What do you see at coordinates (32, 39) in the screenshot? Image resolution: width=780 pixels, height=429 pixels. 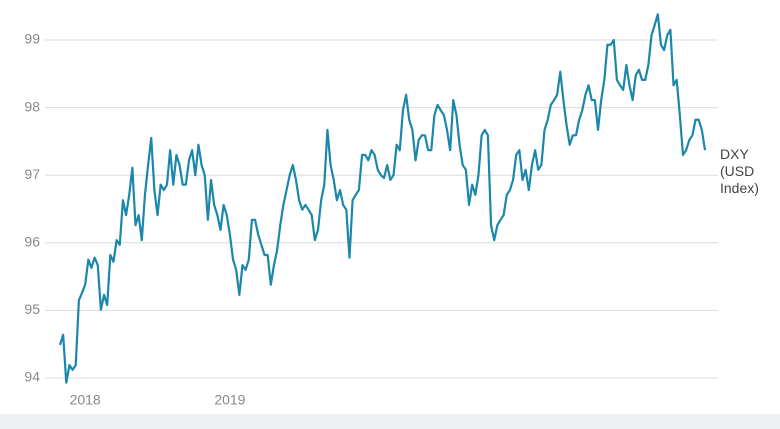 I see `y-tick-label: 99` at bounding box center [32, 39].